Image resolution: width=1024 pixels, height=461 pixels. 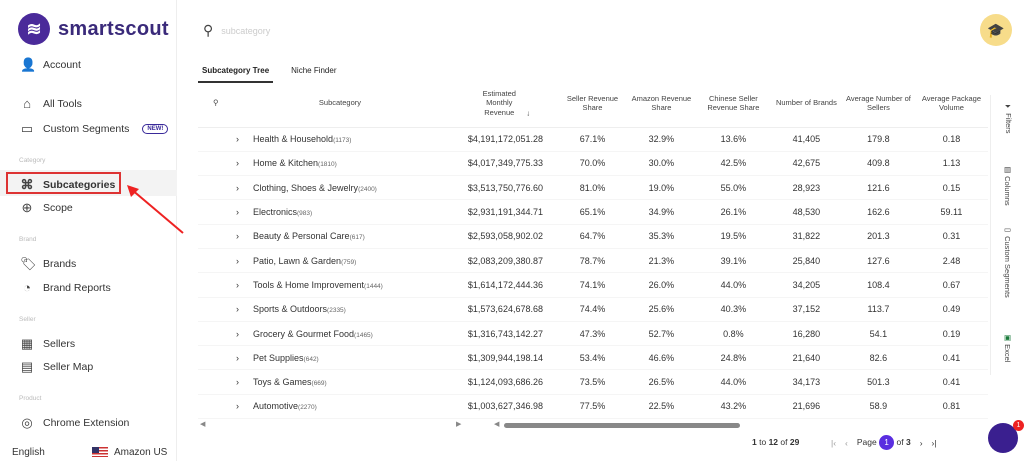 What do you see at coordinates (951, 104) in the screenshot?
I see `header-package-volume: Average Package Volume` at bounding box center [951, 104].